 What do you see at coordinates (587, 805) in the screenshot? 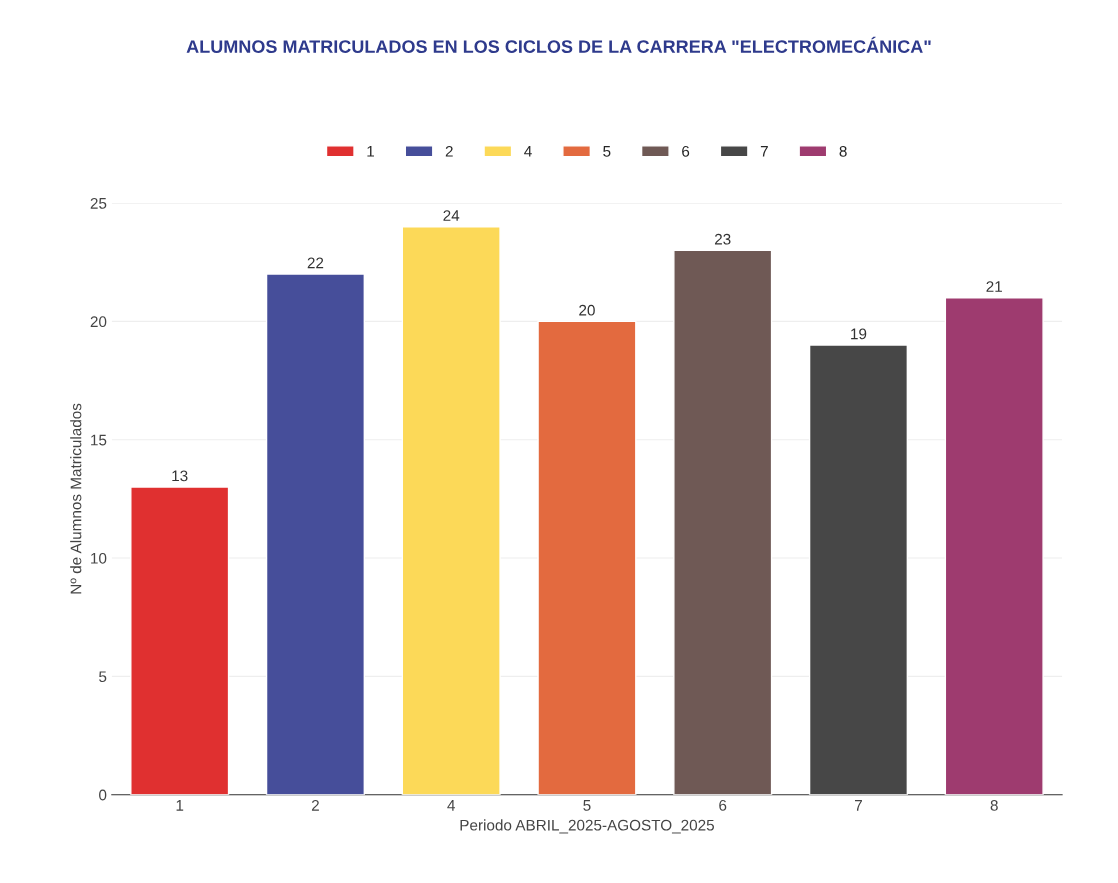
I see `x-tick-label: 5` at bounding box center [587, 805].